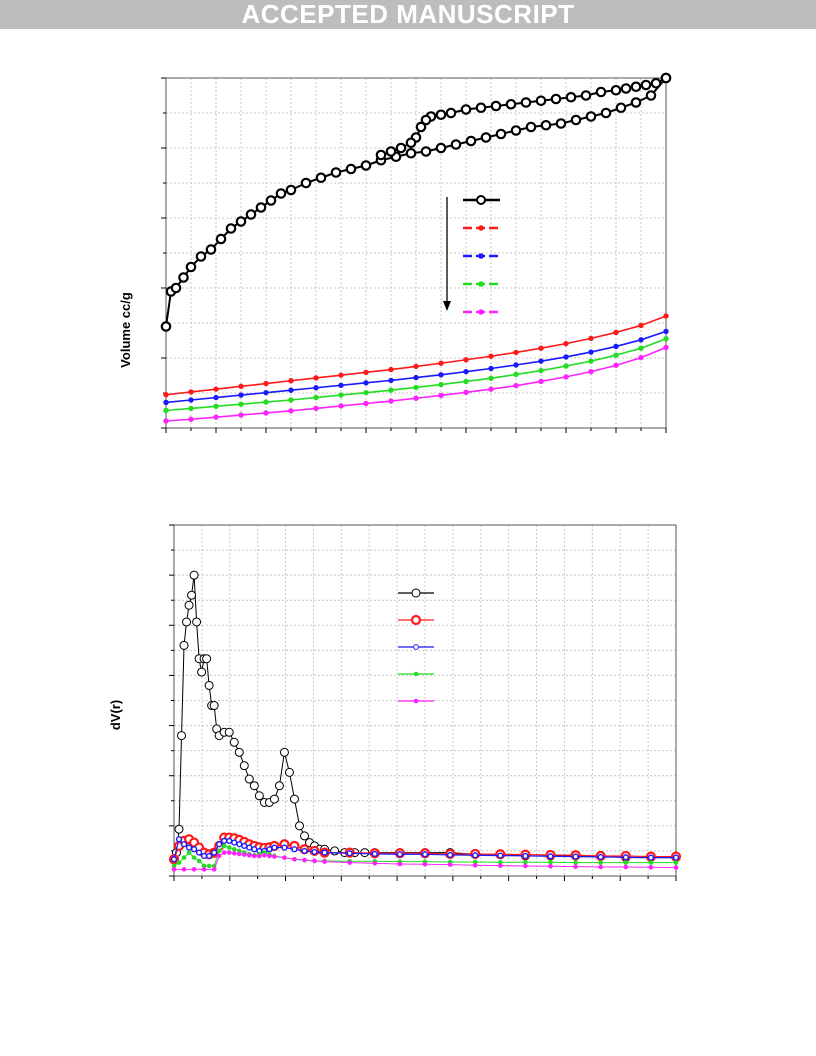 This screenshot has height=1056, width=816. Describe the element at coordinates (125, 330) in the screenshot. I see `isotherm-y-axis-label: Volume cc/g` at that location.